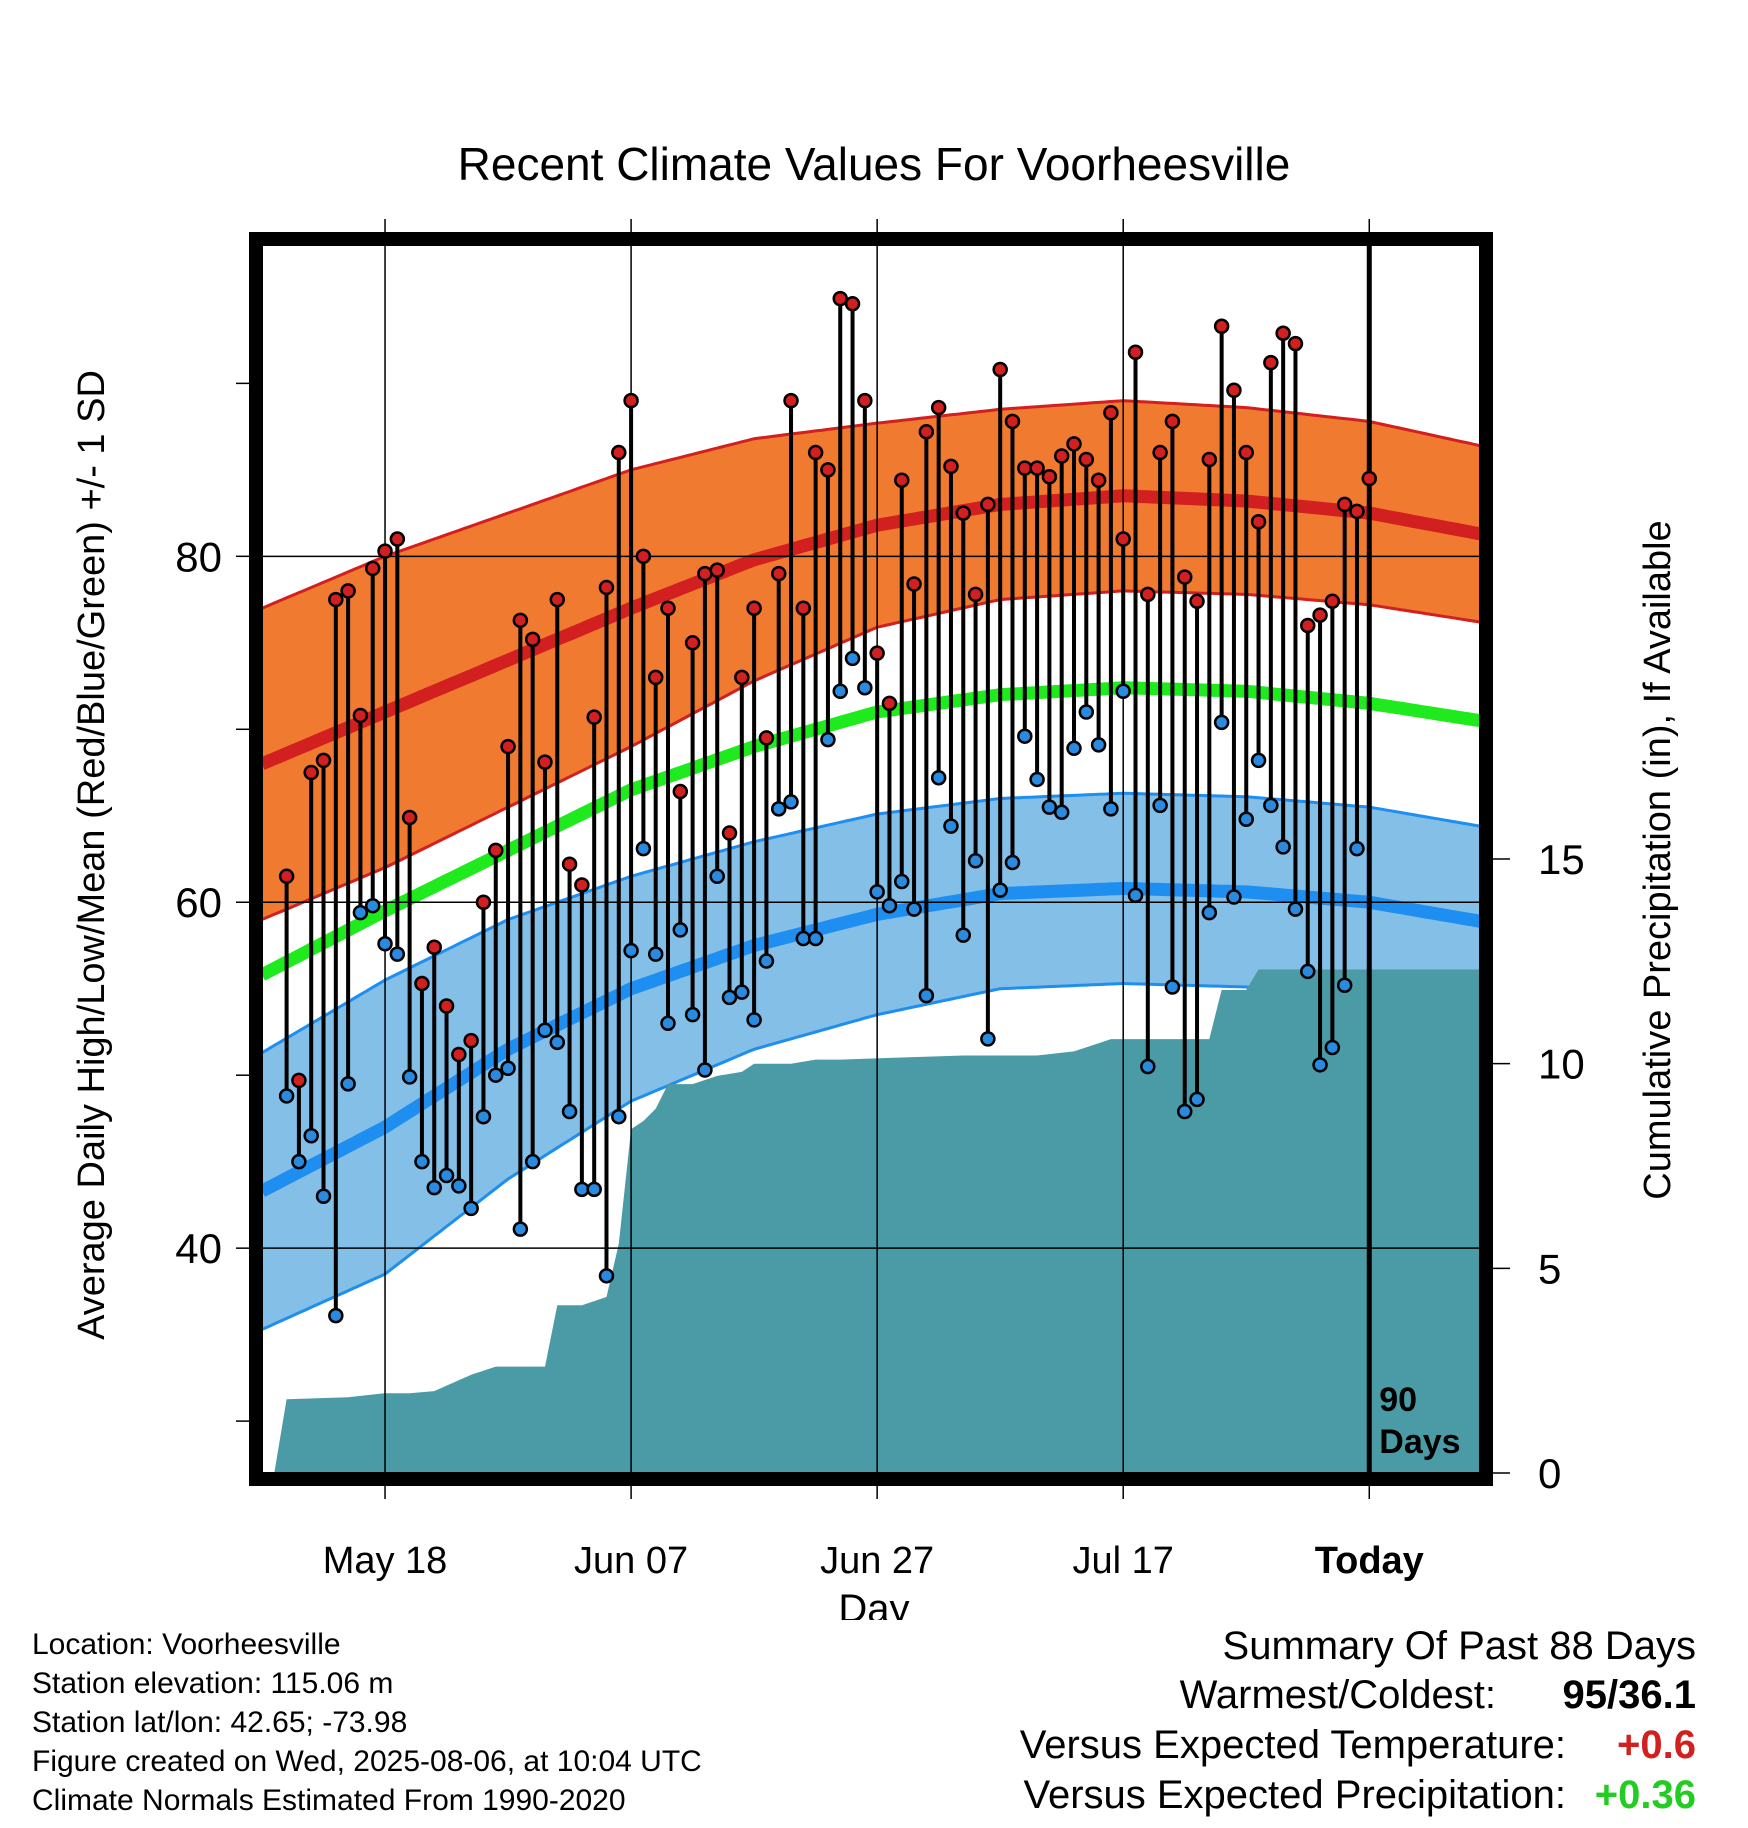 The height and width of the screenshot is (1828, 1748). What do you see at coordinates (1629, 1695) in the screenshot?
I see `warmest-coldest-value: 95/36.1` at bounding box center [1629, 1695].